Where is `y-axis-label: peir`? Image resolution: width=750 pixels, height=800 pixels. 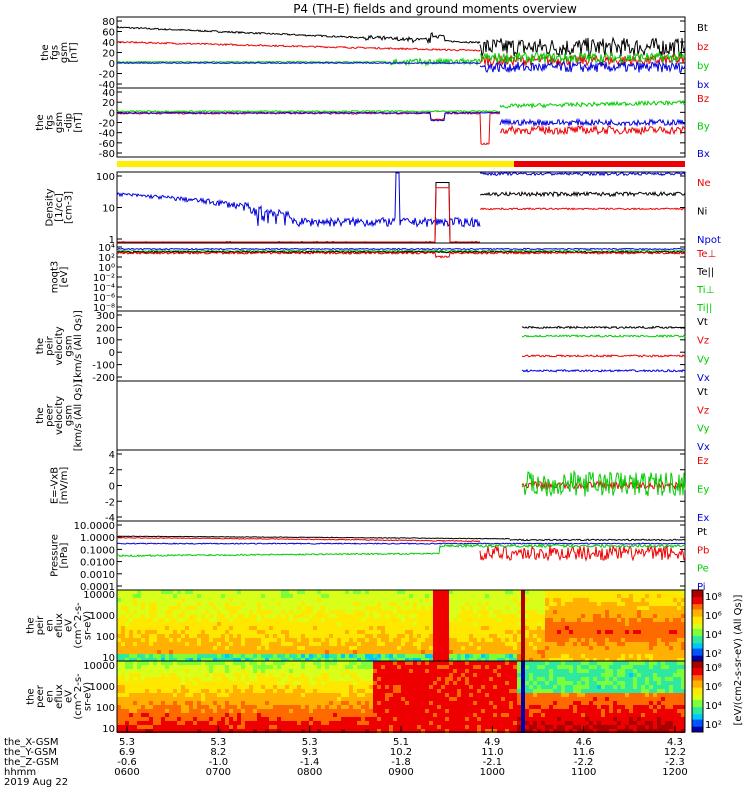
y-axis-label: peir is located at coordinates (40, 625).